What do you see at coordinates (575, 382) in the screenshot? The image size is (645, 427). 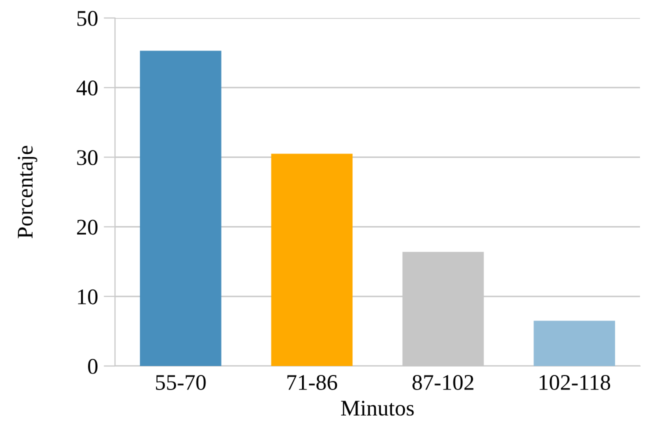 I see `x-tick-label: 102-118` at bounding box center [575, 382].